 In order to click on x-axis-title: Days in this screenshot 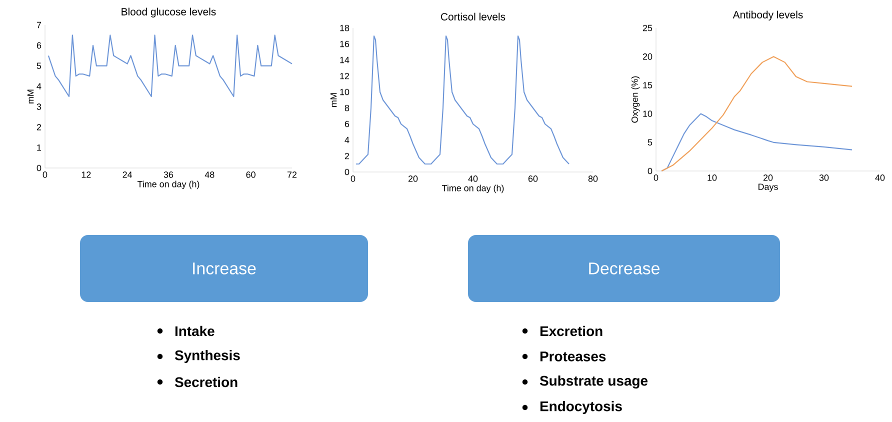, I will do `click(768, 188)`.